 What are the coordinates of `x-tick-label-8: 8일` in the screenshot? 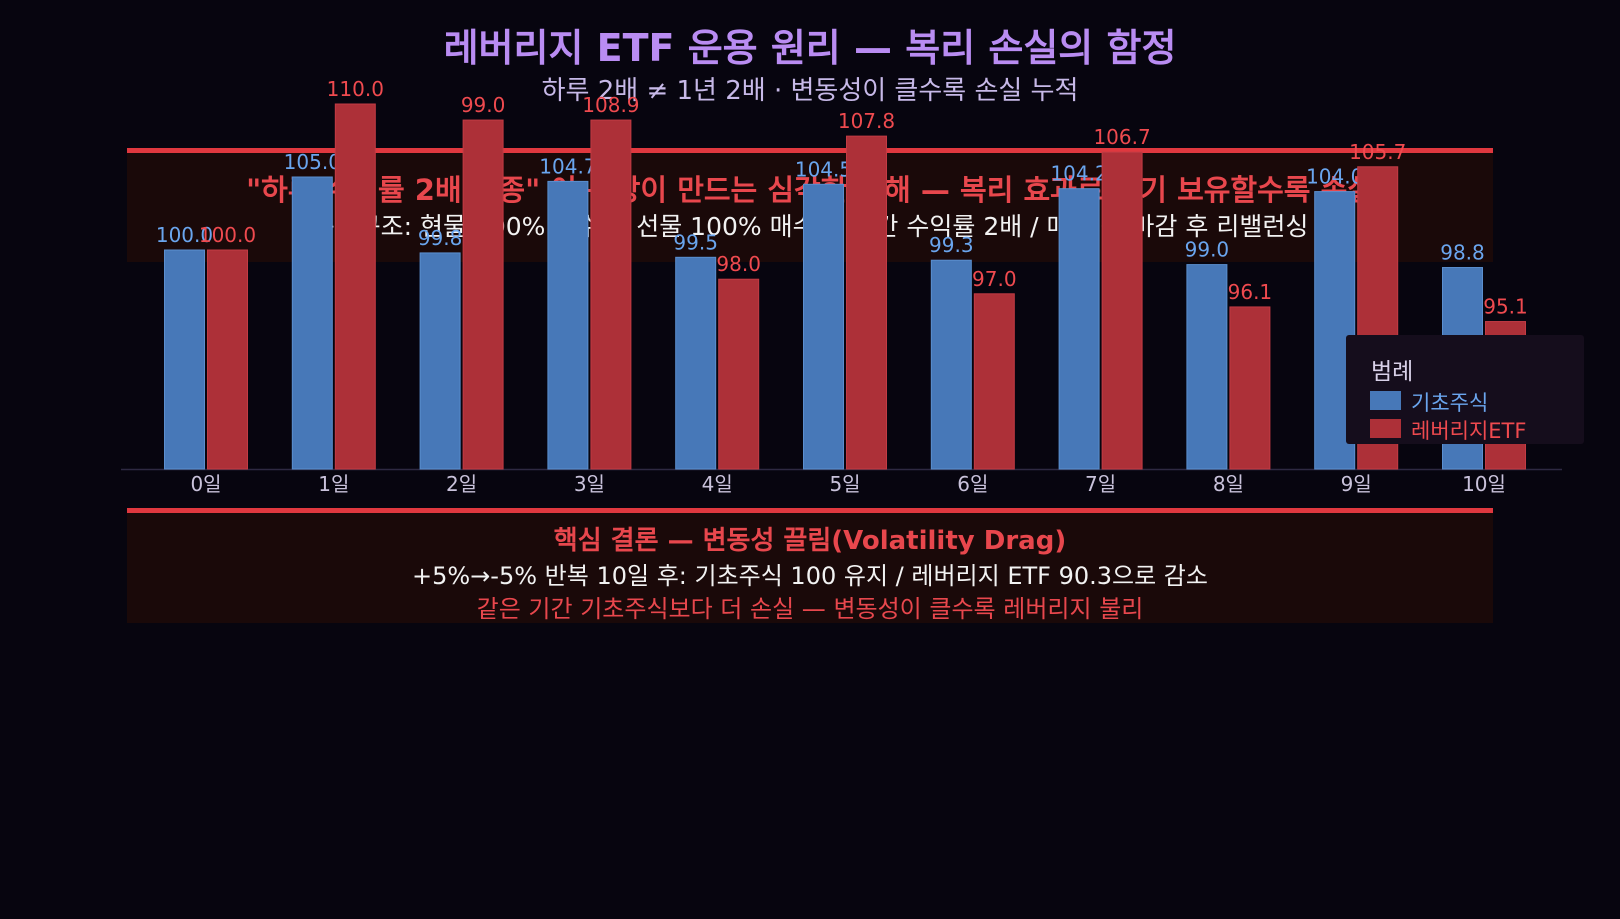 It's located at (1228, 484).